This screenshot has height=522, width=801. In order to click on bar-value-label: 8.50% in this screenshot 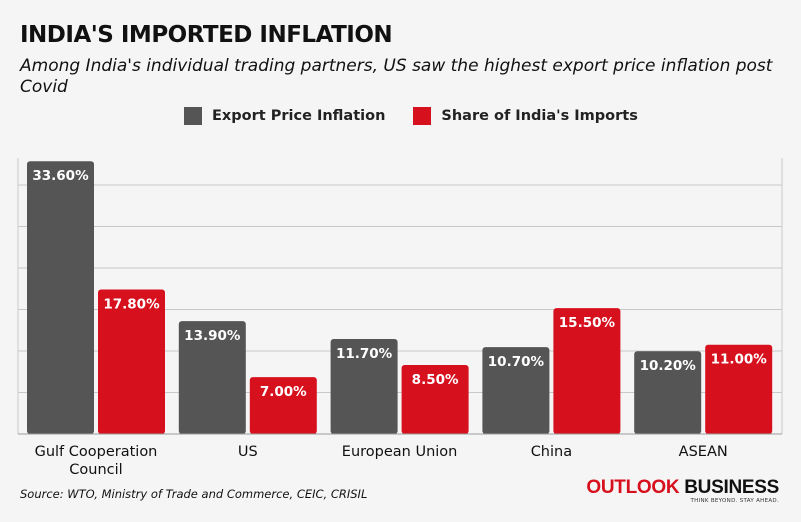, I will do `click(435, 380)`.